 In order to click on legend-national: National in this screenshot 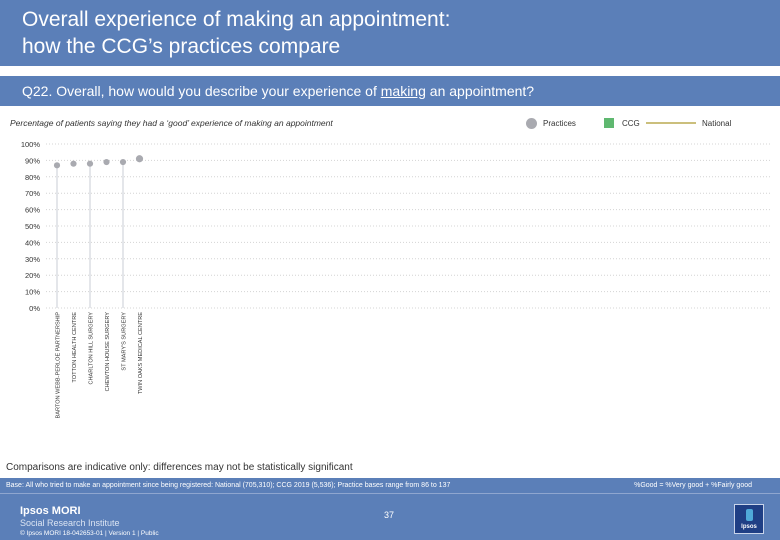, I will do `click(688, 123)`.